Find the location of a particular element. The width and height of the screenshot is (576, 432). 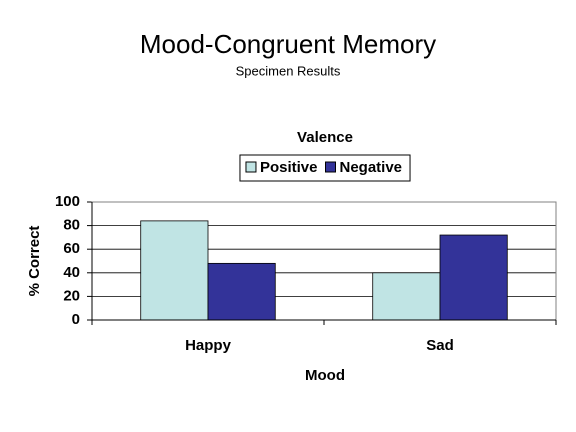

x-tick-label: Sad is located at coordinates (440, 345).